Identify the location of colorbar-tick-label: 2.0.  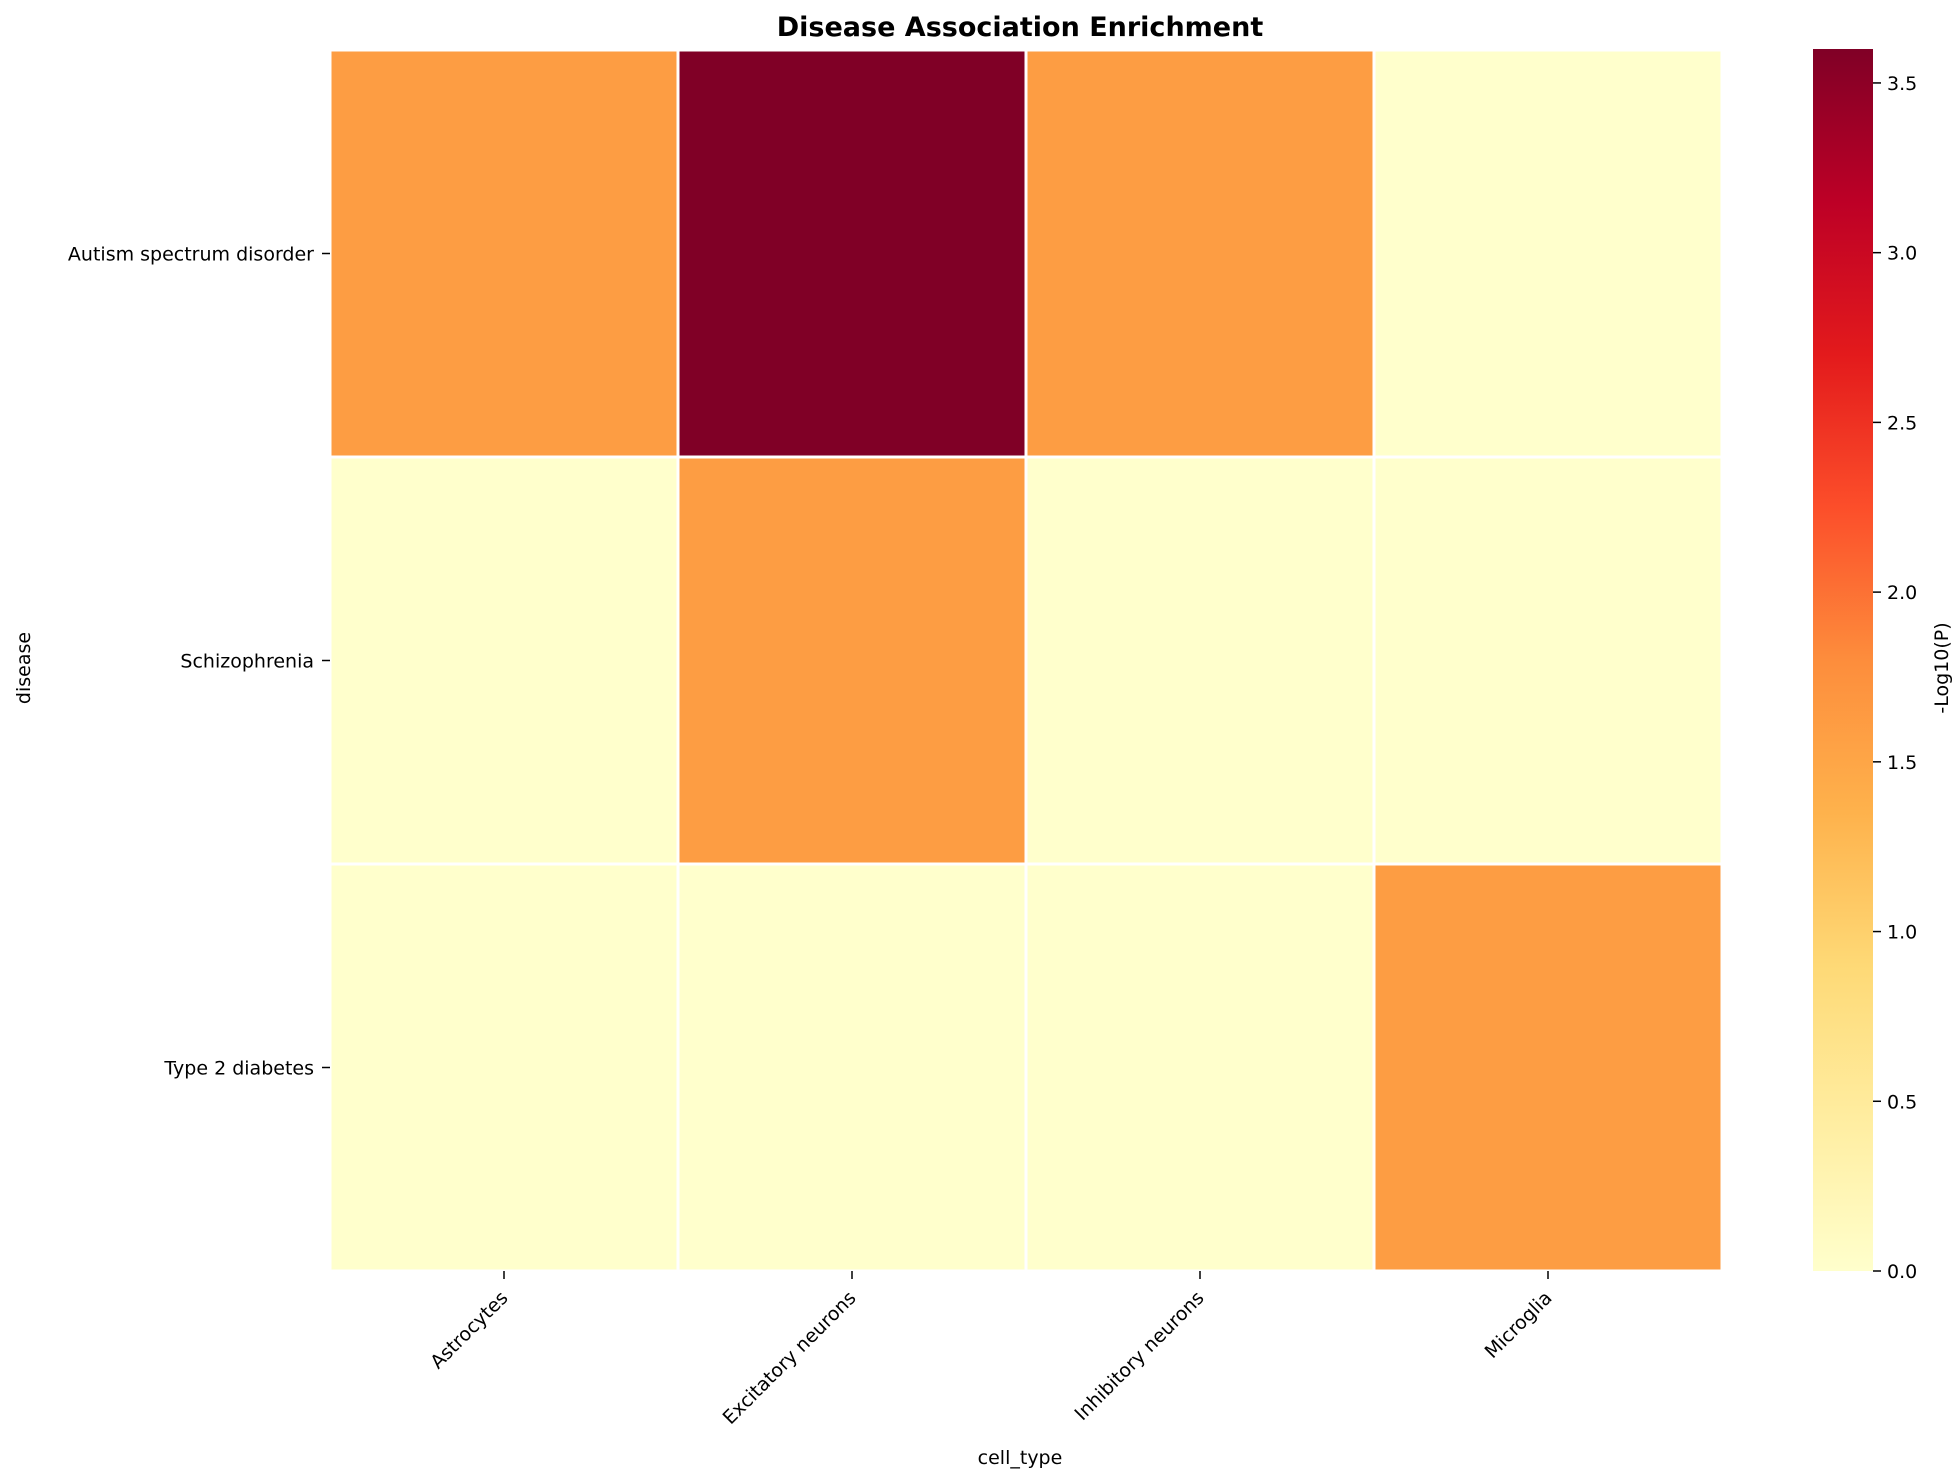
(1902, 593).